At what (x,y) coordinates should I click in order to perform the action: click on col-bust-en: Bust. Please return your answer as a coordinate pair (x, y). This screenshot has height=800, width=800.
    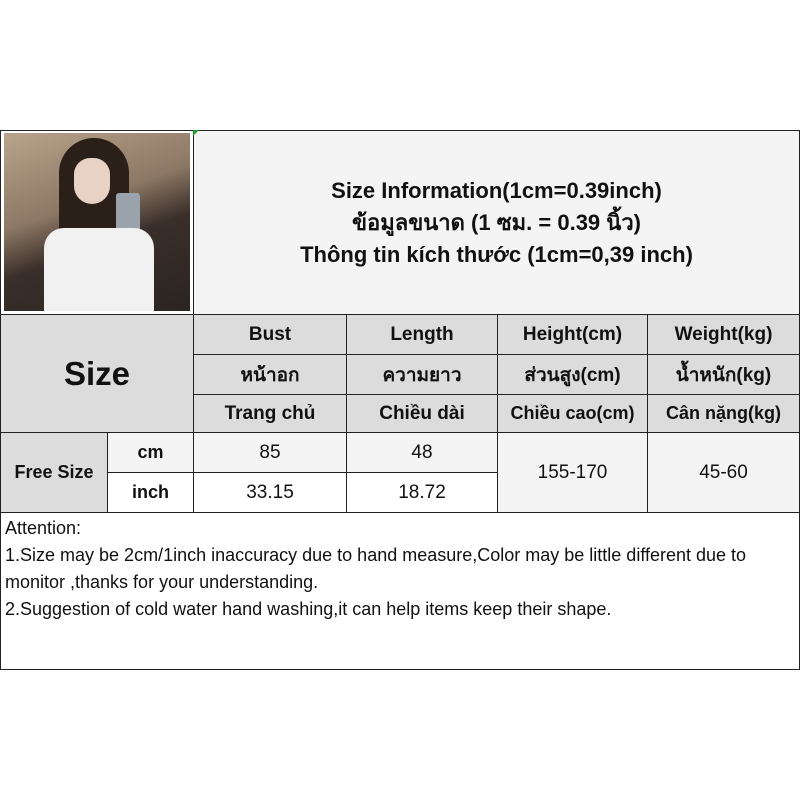
    Looking at the image, I should click on (270, 334).